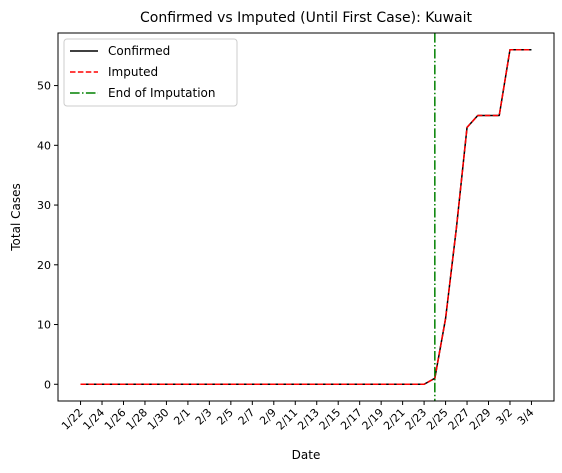 Image resolution: width=562 pixels, height=473 pixels. Describe the element at coordinates (47, 235) in the screenshot. I see `y-axis: 0 10 20 30 40 50` at that location.